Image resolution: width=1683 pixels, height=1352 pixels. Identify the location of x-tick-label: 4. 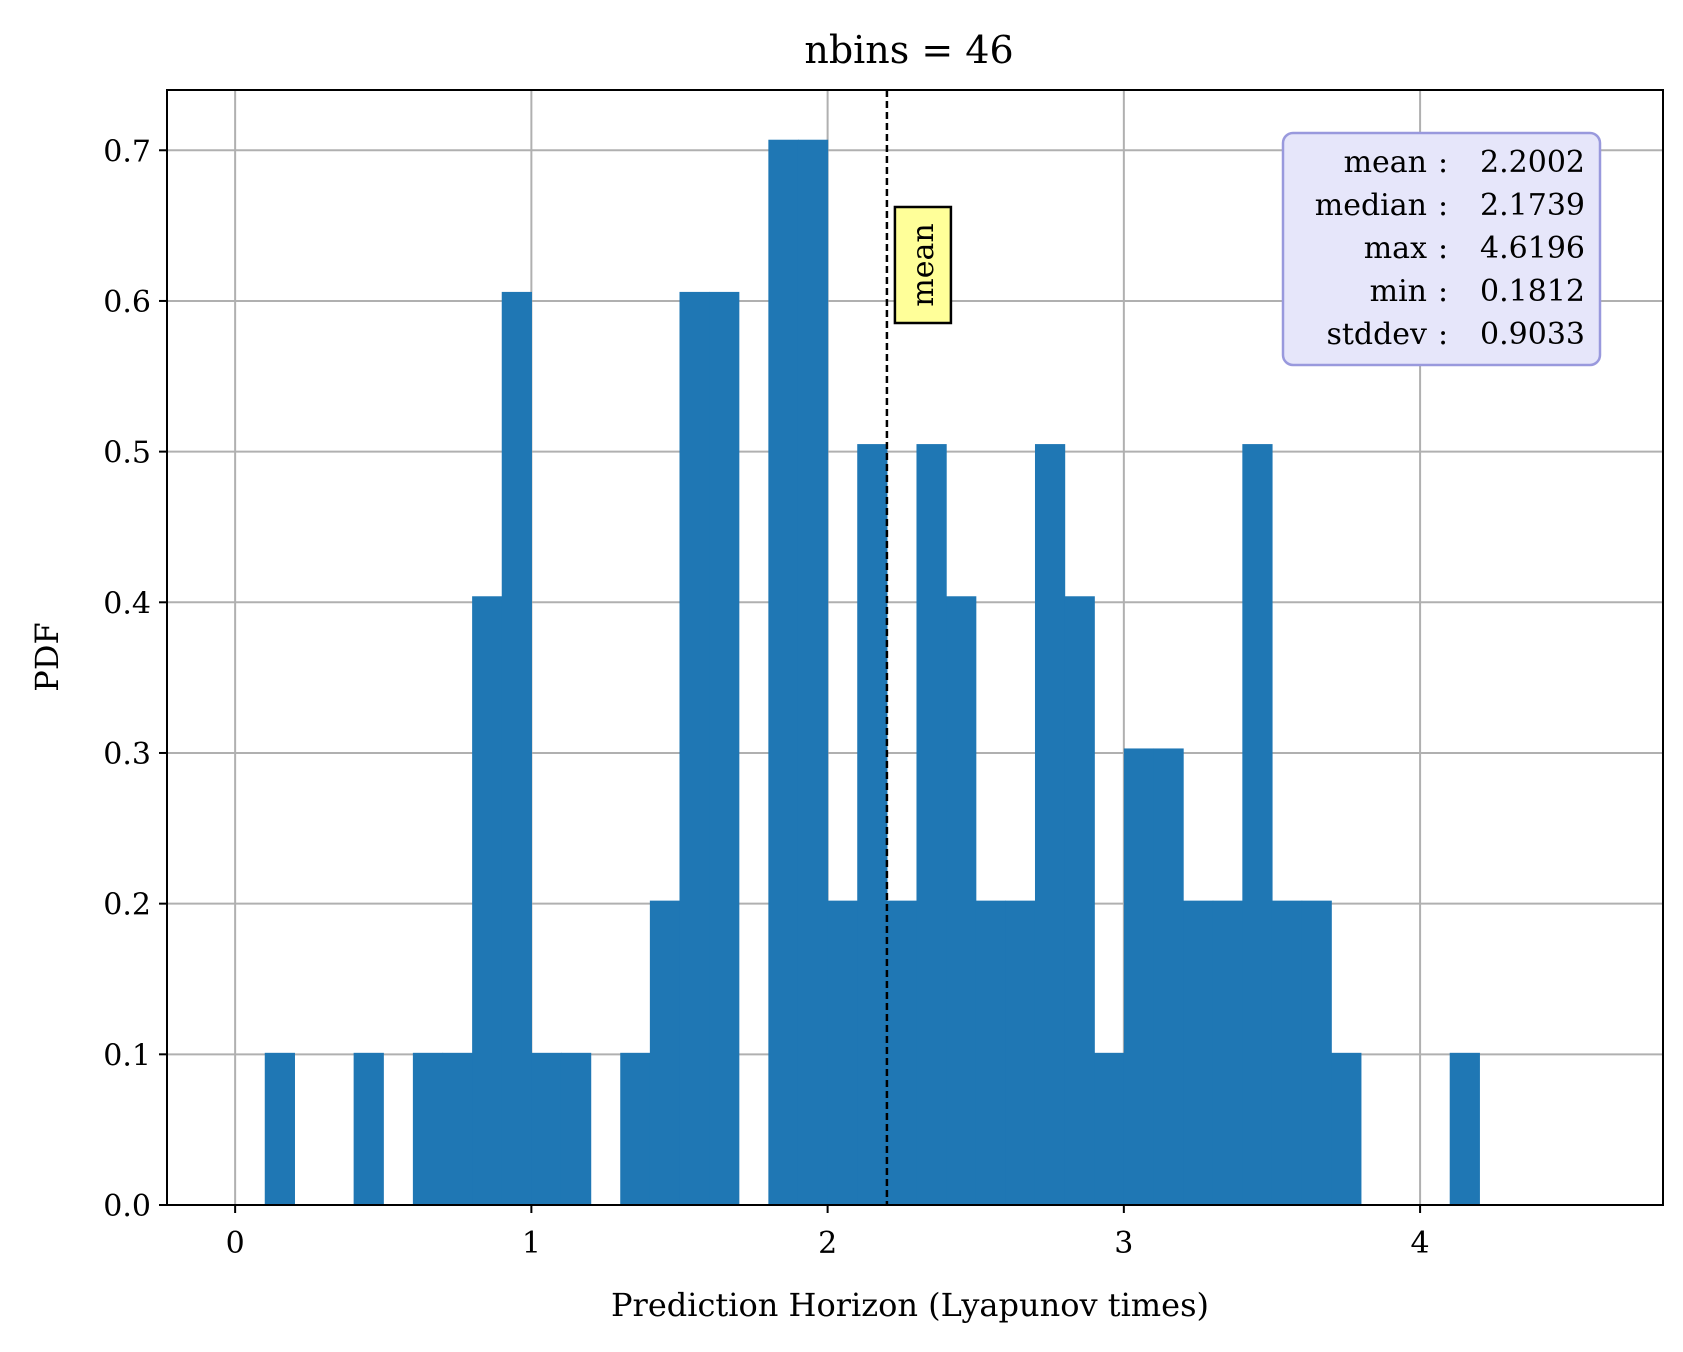
(1420, 1243).